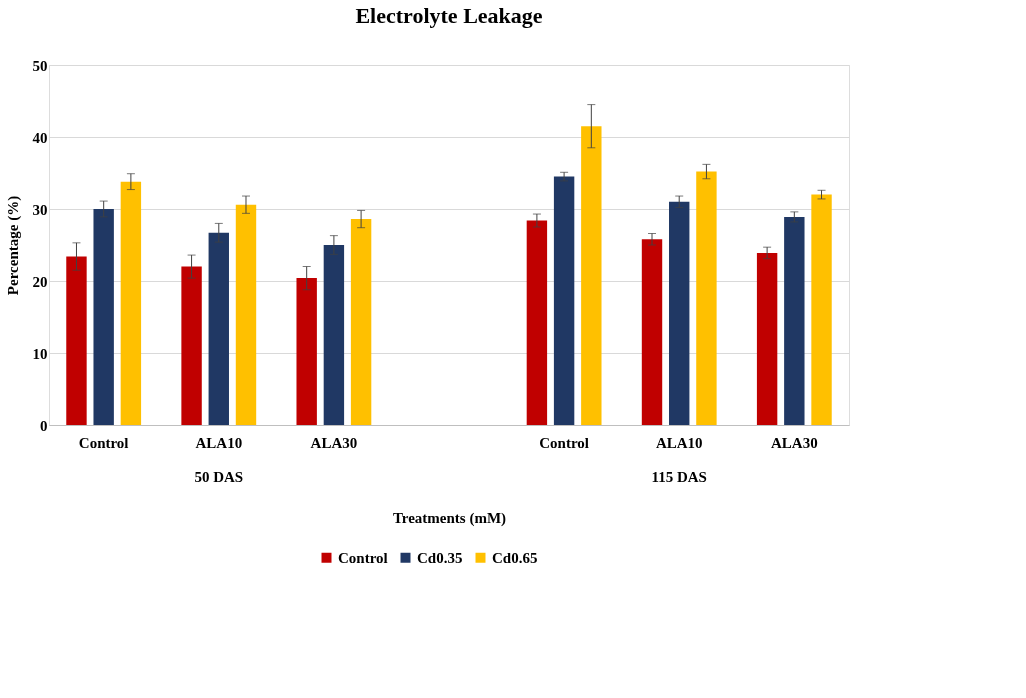 Image resolution: width=1026 pixels, height=698 pixels. I want to click on legend-label: Control, so click(363, 557).